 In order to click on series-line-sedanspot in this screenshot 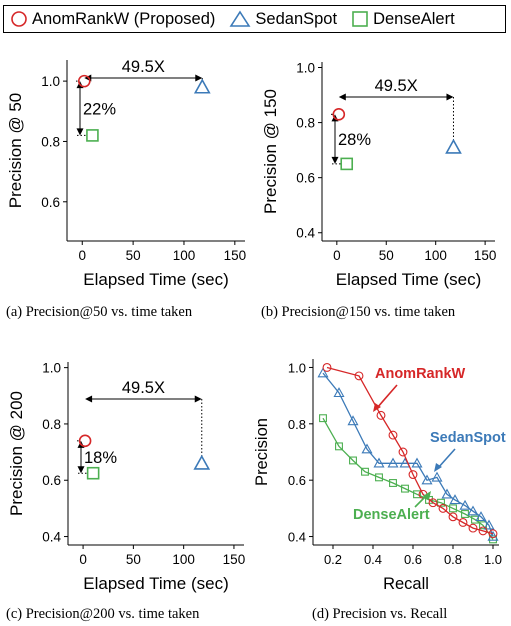, I will do `click(408, 454)`.